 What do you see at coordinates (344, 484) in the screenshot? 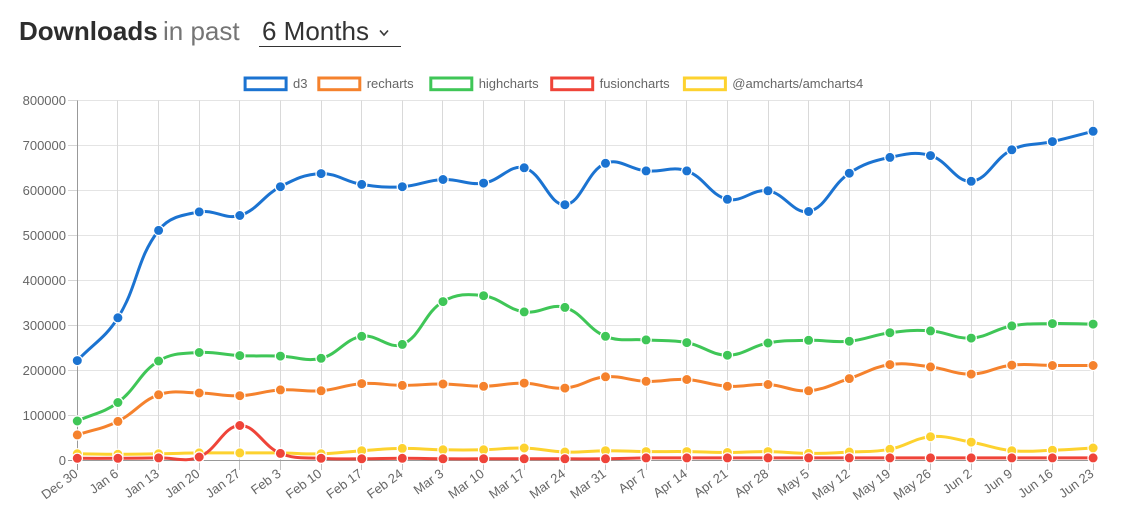
I see `svg-text: Feb 17` at bounding box center [344, 484].